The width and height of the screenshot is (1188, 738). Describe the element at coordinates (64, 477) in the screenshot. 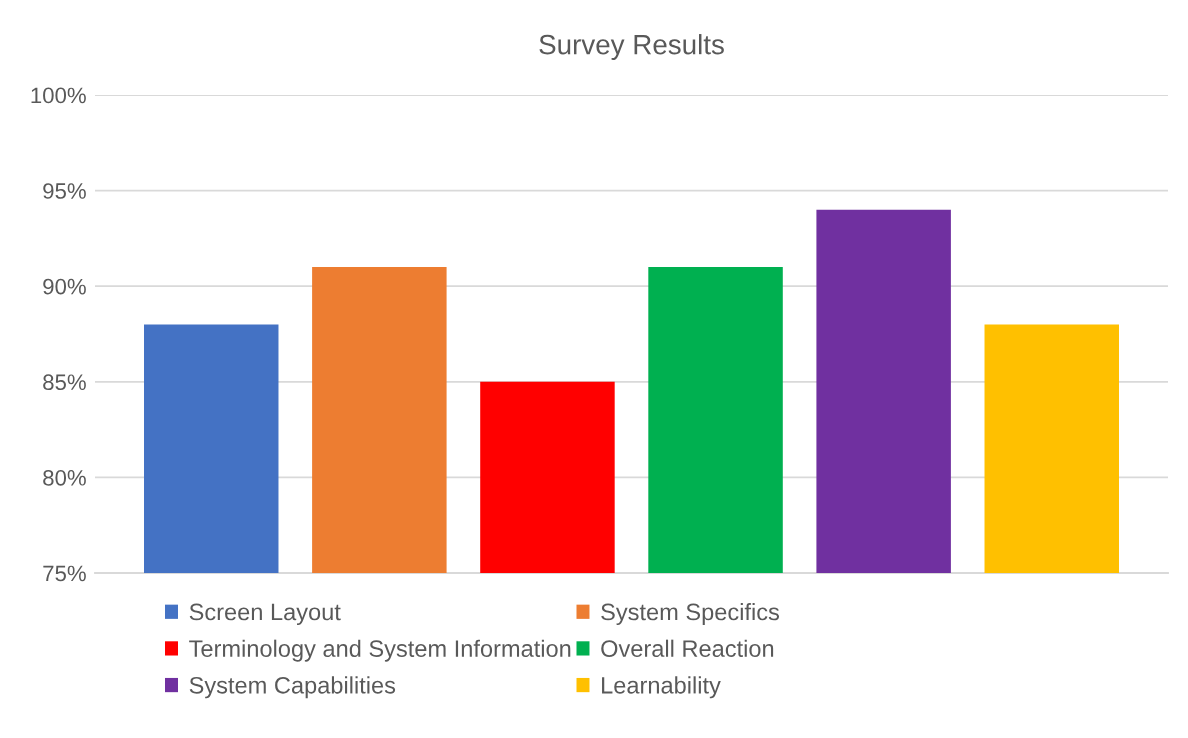

I see `y-tick-label: 80%` at that location.